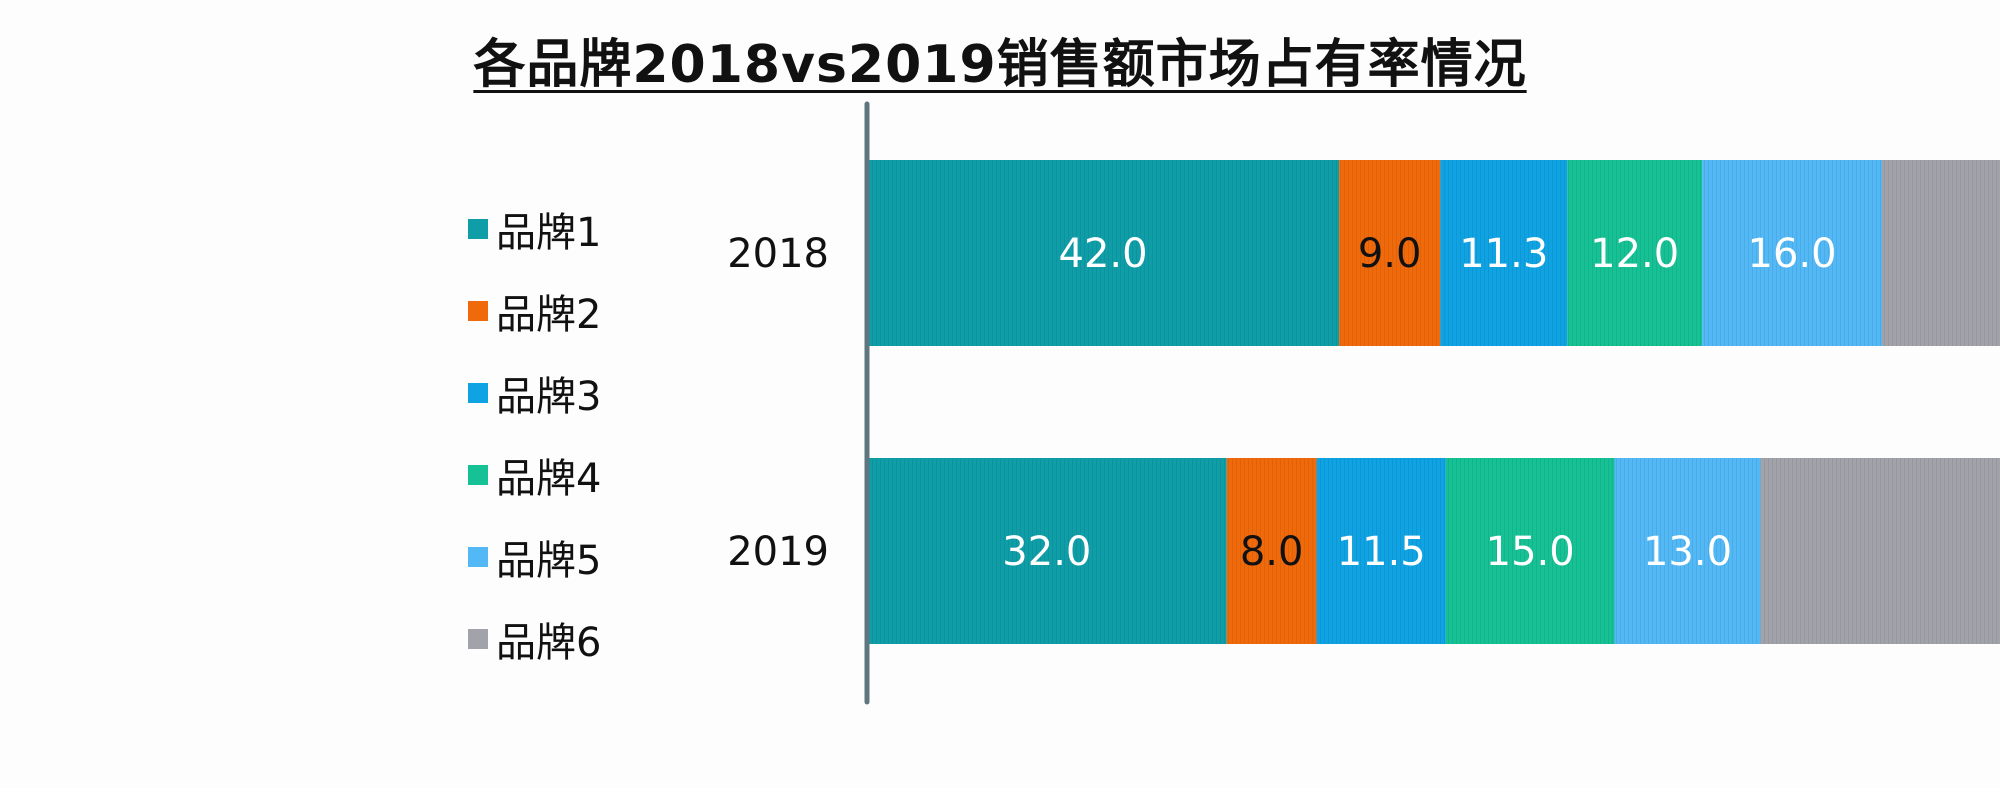 This screenshot has height=788, width=2000. I want to click on data-label: 12.0, so click(1634, 254).